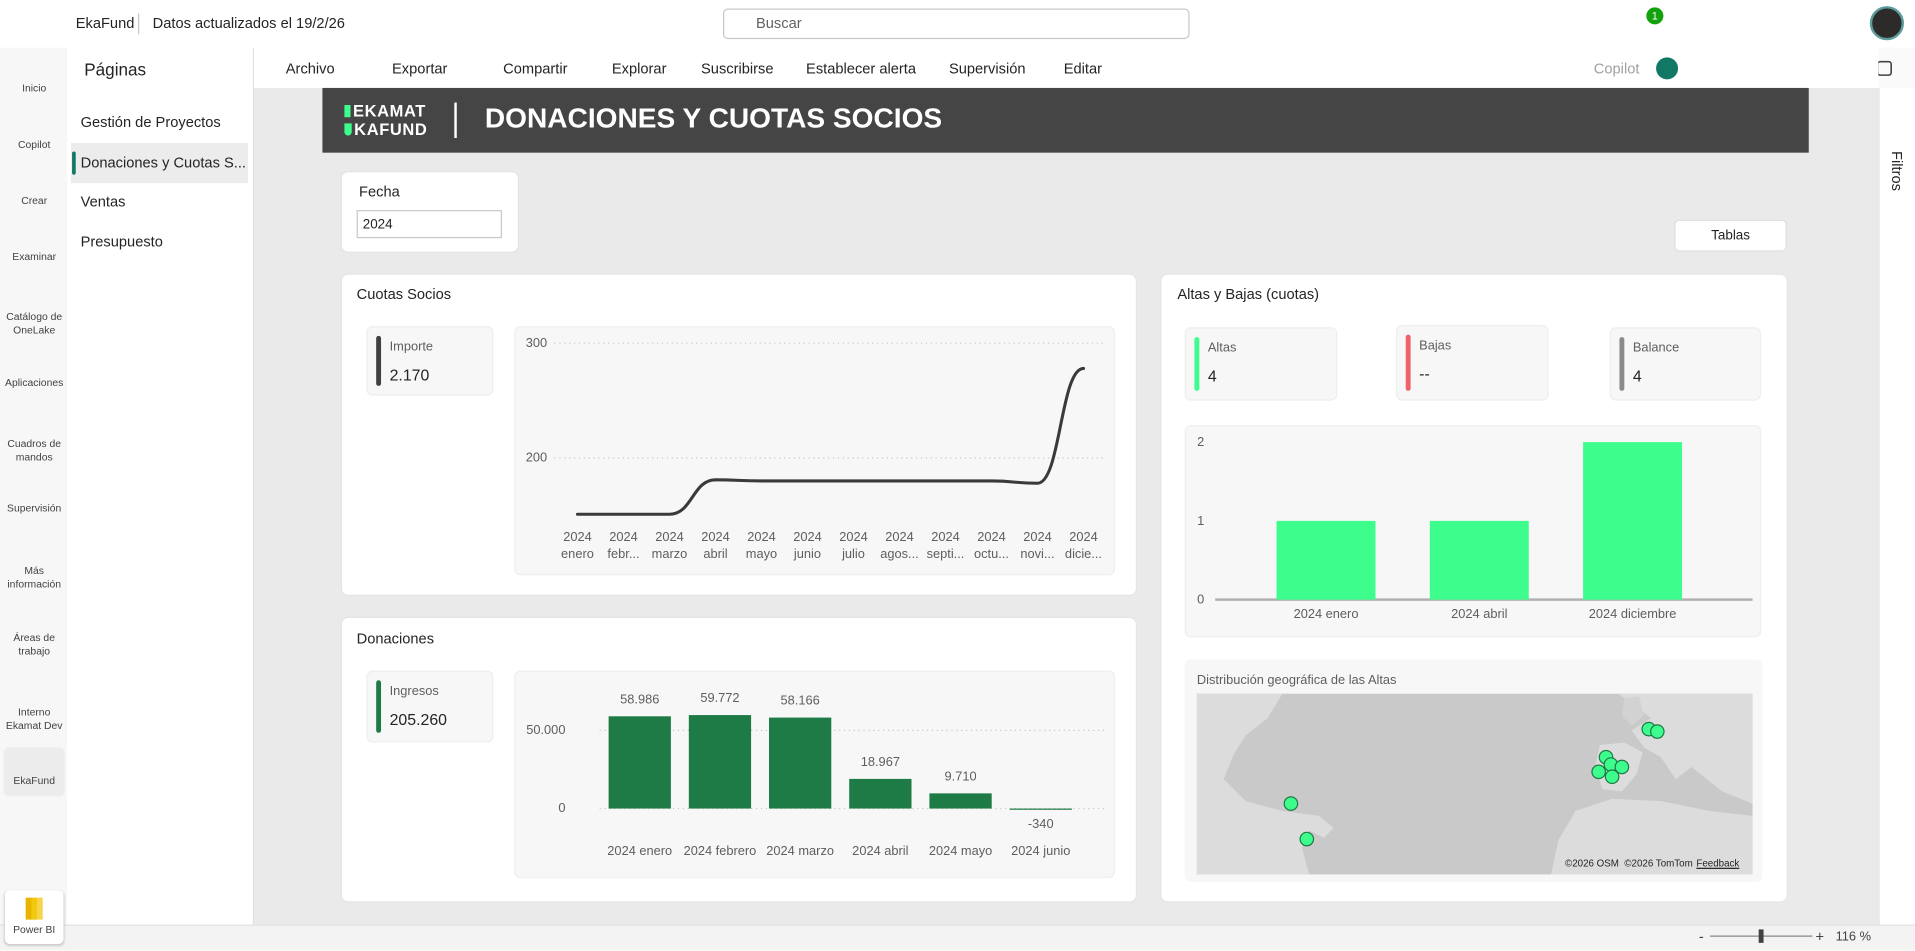 The width and height of the screenshot is (1915, 951). I want to click on nav-item: Interno Ekamat Dev, so click(34, 718).